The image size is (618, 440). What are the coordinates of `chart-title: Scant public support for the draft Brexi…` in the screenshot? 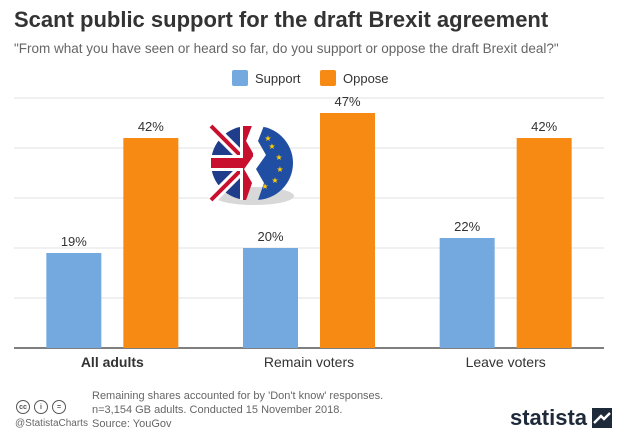 It's located at (281, 19).